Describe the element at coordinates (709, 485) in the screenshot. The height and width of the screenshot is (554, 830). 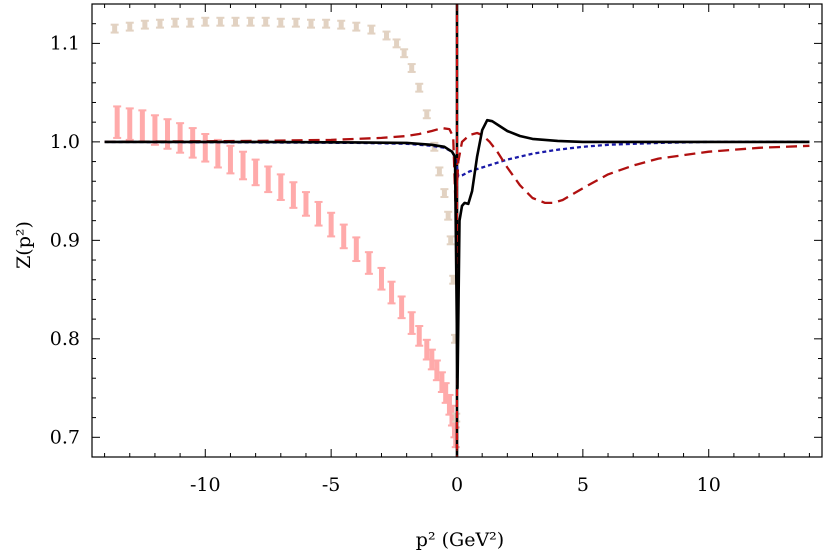
I see `x-tick-label: 10` at that location.